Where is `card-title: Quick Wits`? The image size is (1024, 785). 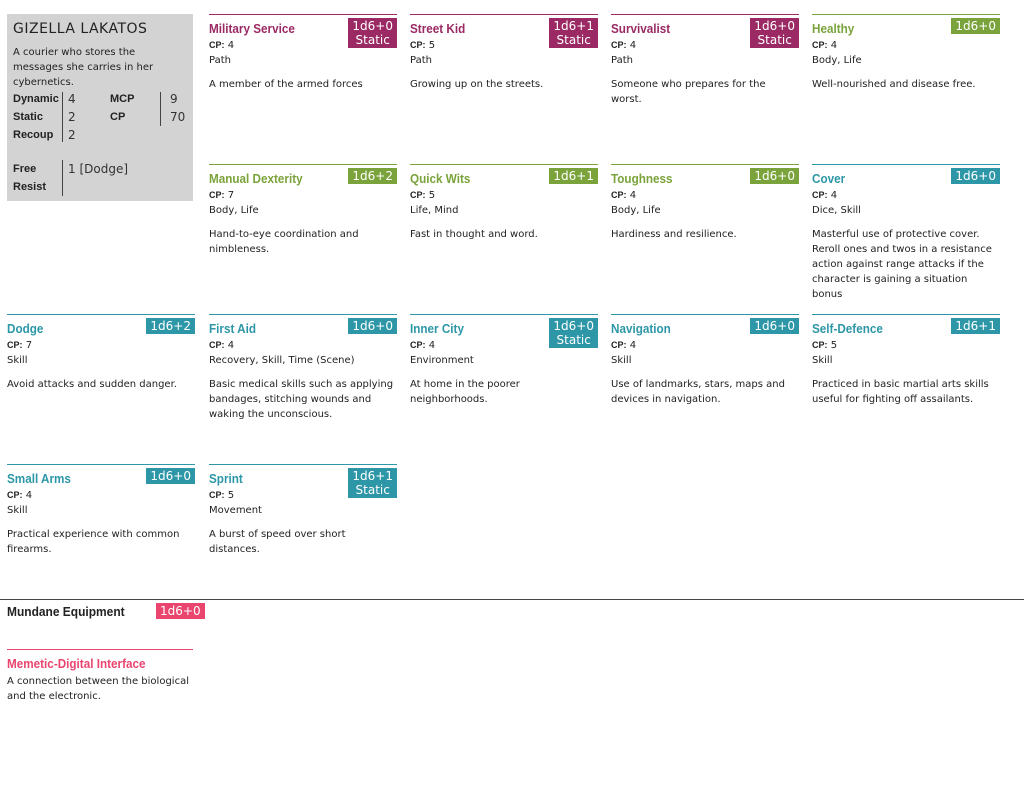
card-title: Quick Wits is located at coordinates (440, 178).